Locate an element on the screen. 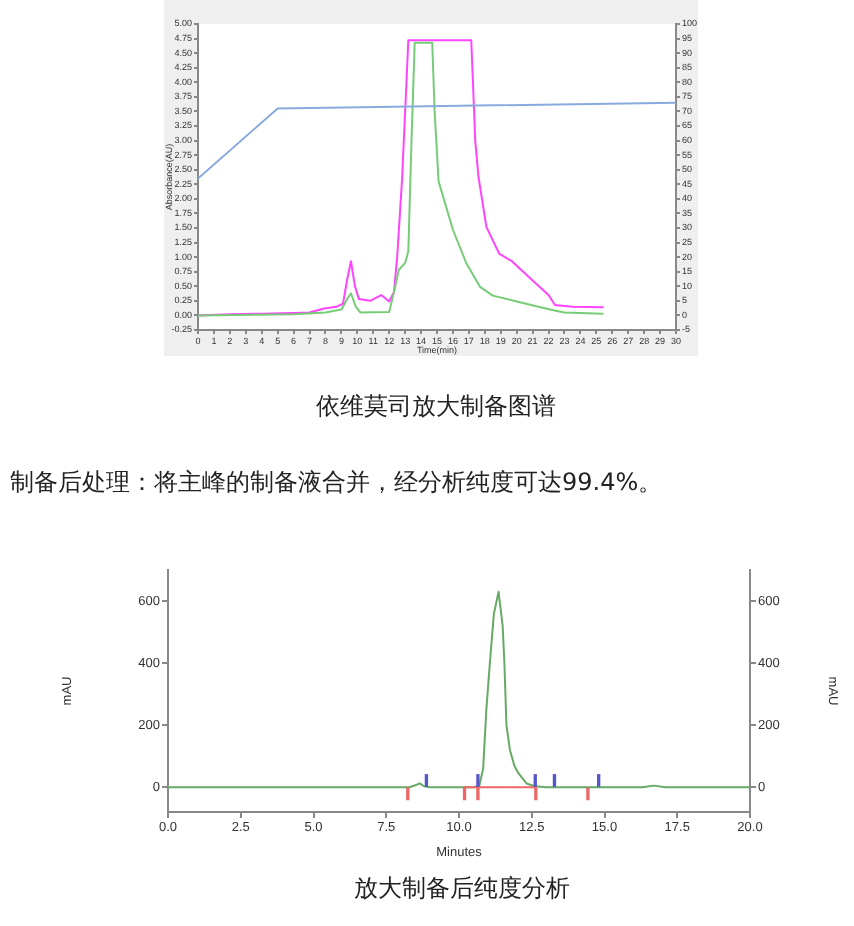  text: 依维莫司放大制备图谱 is located at coordinates (436, 406).